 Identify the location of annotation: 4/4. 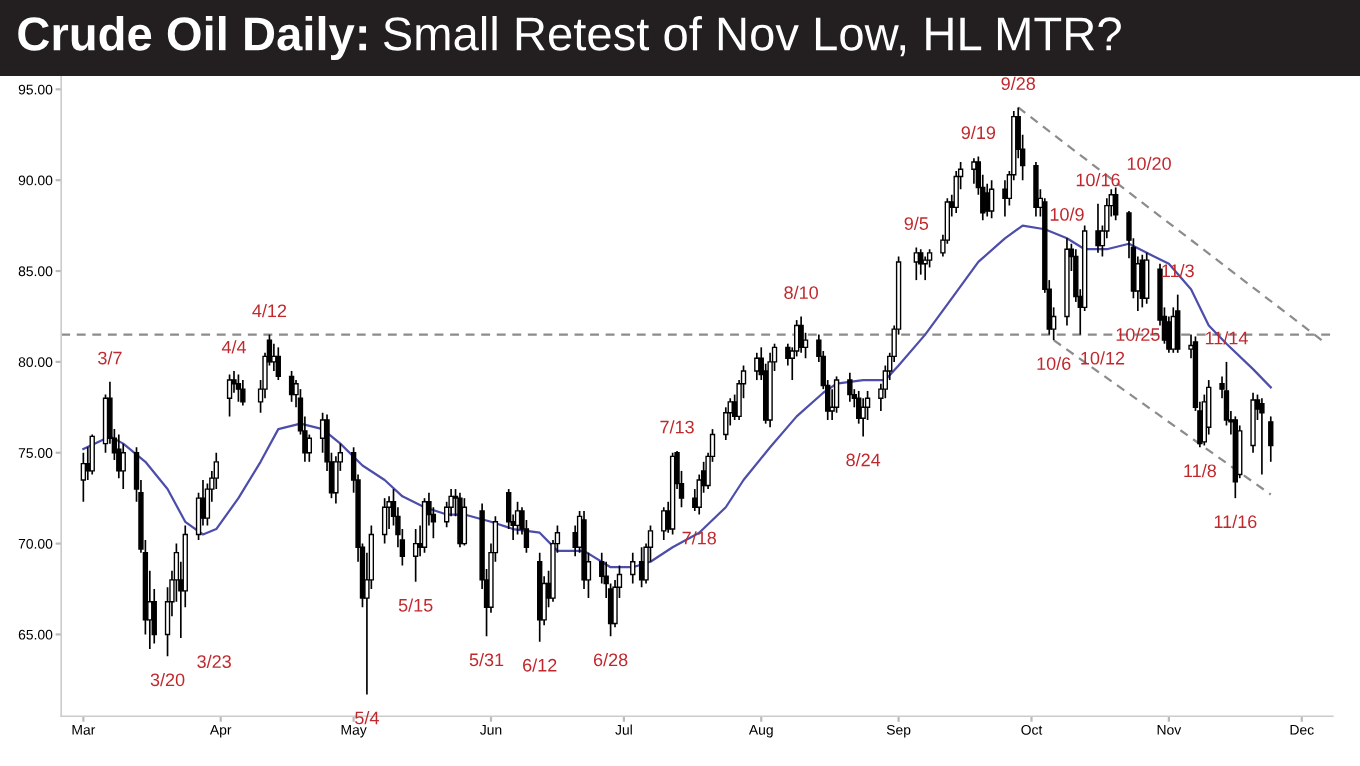
(234, 347).